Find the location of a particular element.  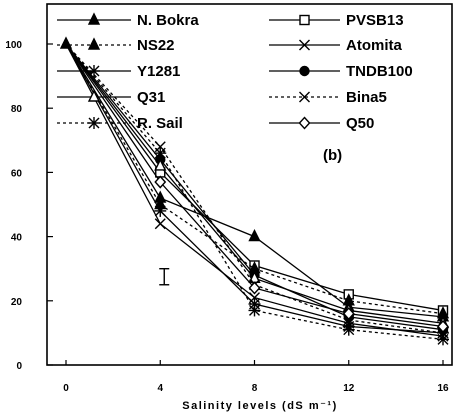

legend-entry: Atomita is located at coordinates (335, 45).